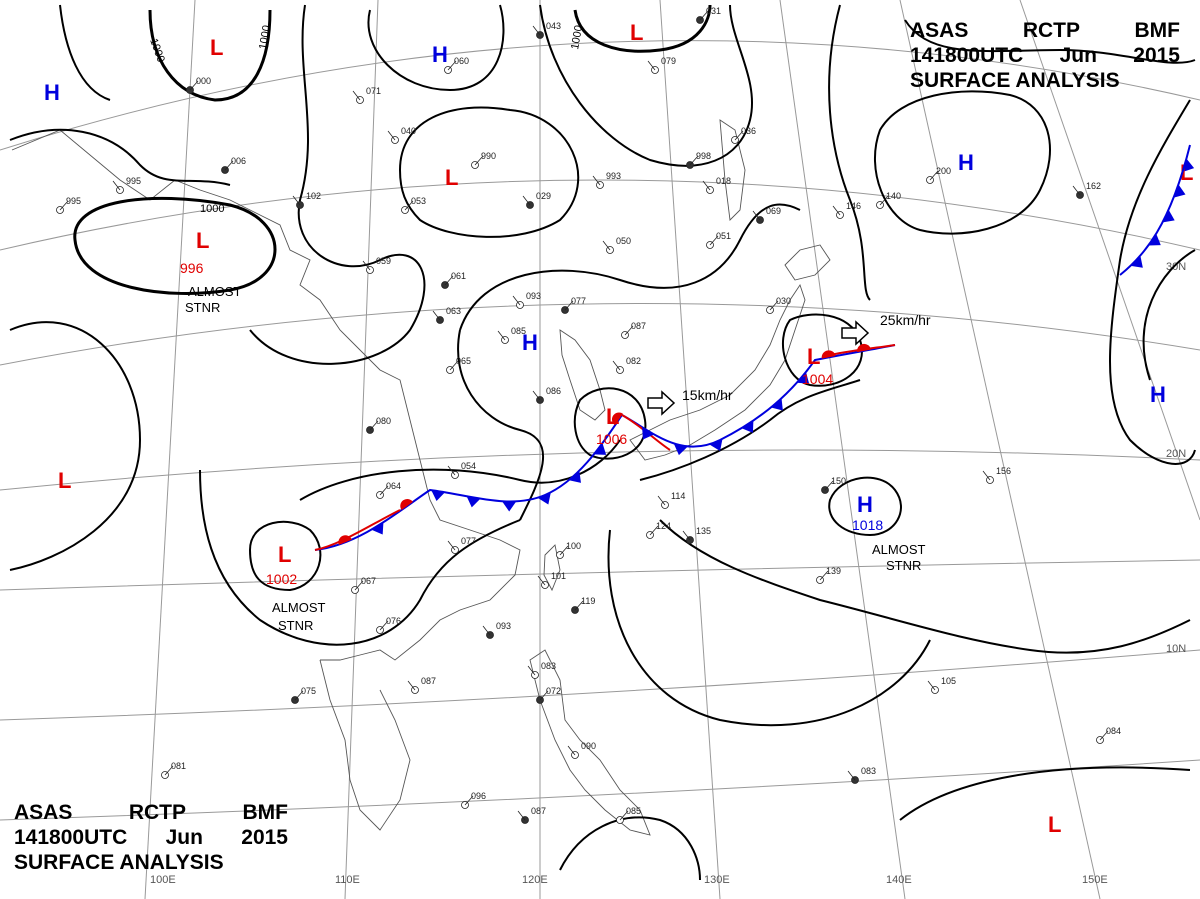 The image size is (1200, 899). I want to click on station-pressure: 150, so click(838, 481).